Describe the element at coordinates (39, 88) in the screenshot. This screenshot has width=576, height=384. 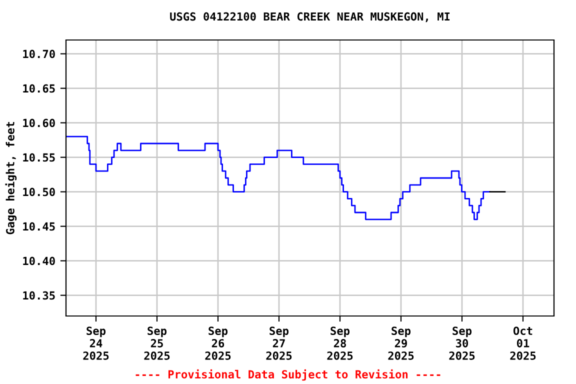
I see `y-tick-label: 10.65` at that location.